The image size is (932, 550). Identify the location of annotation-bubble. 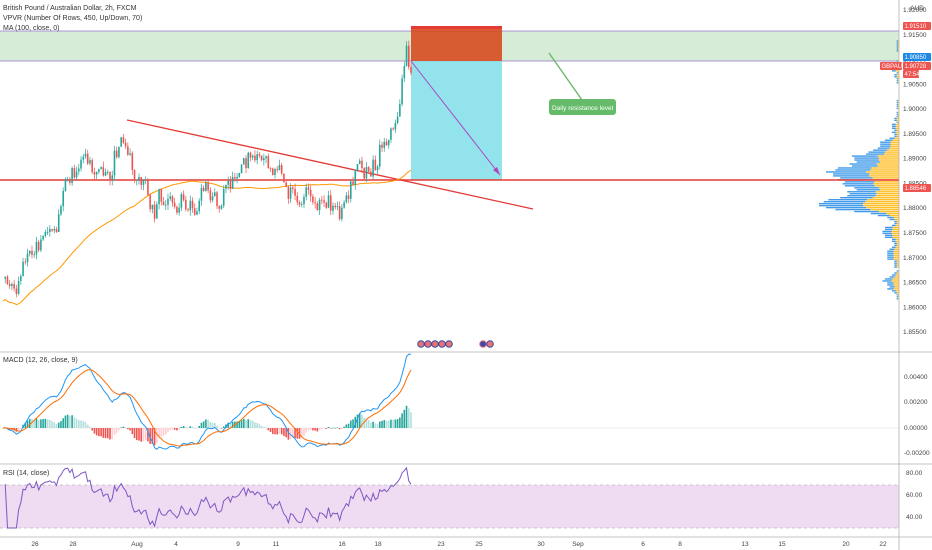
(582, 107).